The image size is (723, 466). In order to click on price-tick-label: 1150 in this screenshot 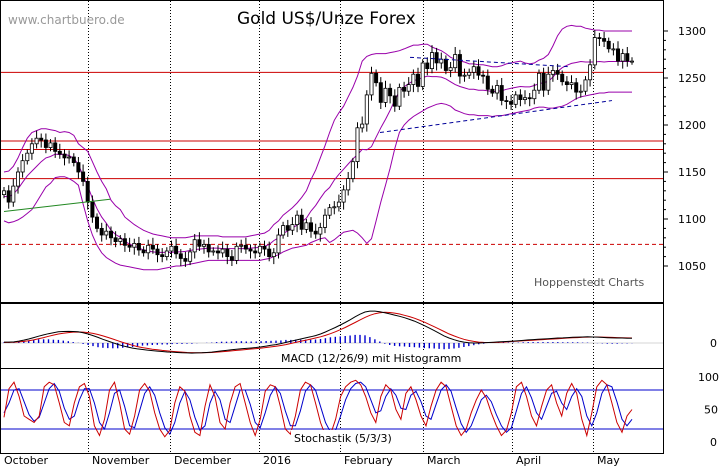, I will do `click(692, 172)`.